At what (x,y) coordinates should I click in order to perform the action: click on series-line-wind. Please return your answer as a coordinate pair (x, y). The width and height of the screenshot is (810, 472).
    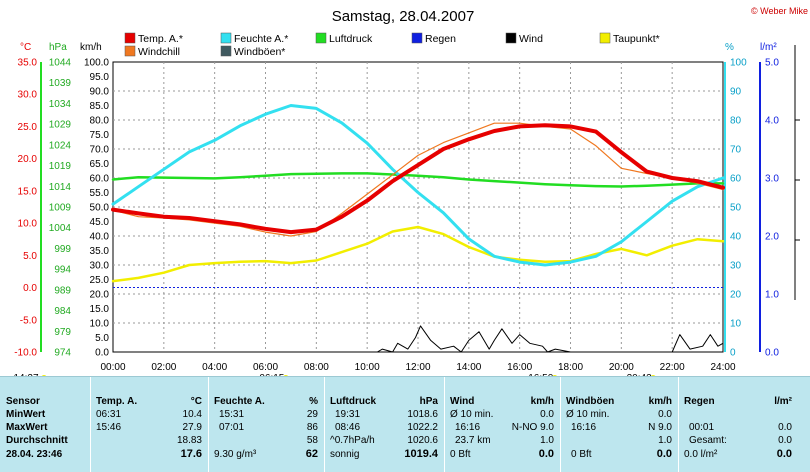
    Looking at the image, I should click on (550, 339).